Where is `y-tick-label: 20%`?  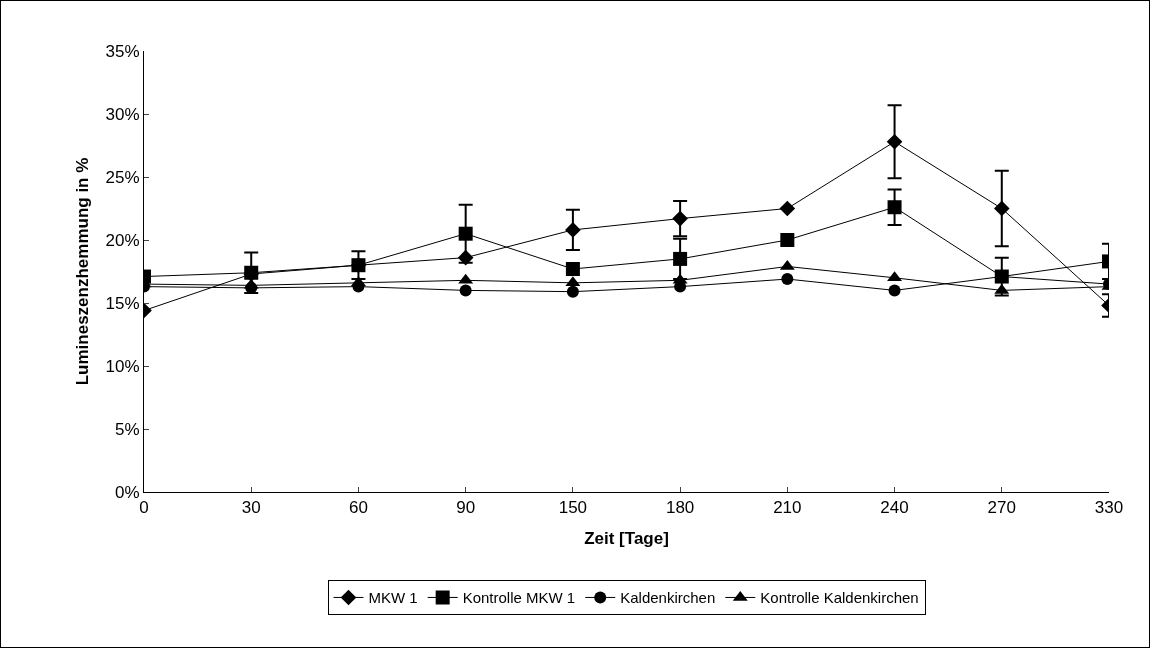
y-tick-label: 20% is located at coordinates (122, 240).